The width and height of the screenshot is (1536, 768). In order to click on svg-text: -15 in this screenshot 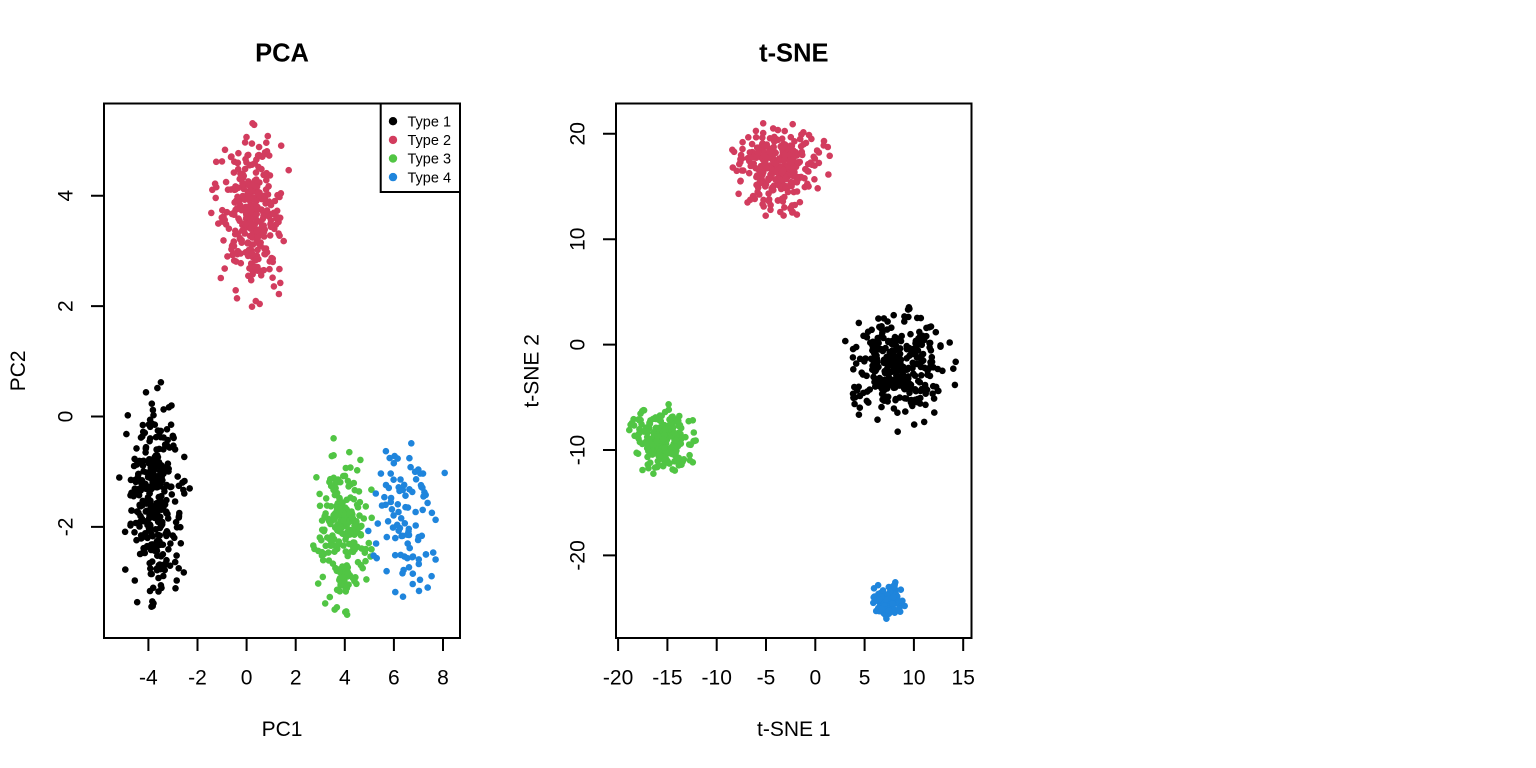, I will do `click(667, 678)`.